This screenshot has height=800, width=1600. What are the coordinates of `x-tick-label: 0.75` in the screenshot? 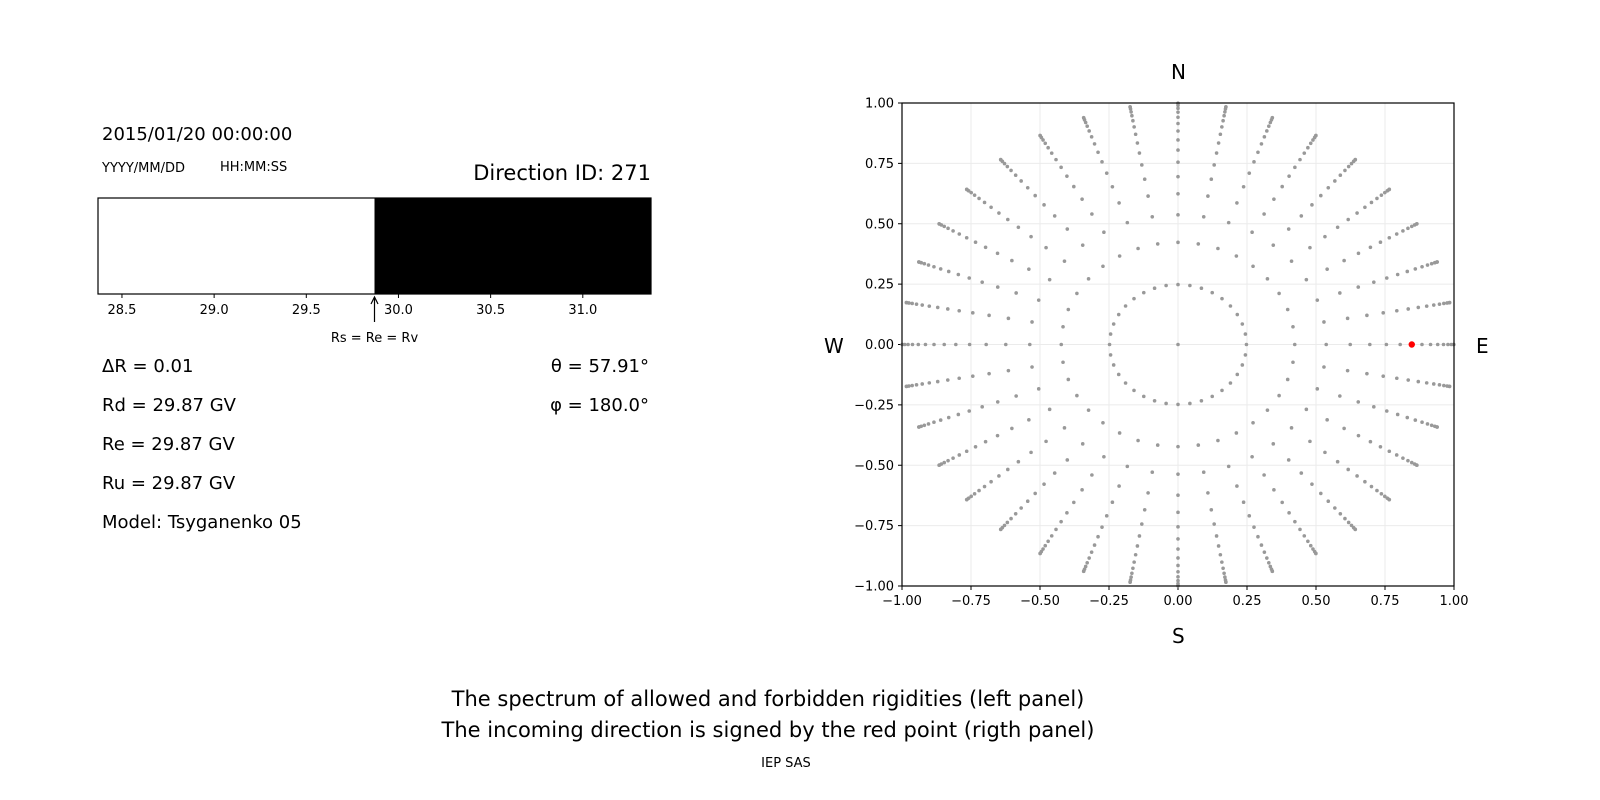 It's located at (1385, 601).